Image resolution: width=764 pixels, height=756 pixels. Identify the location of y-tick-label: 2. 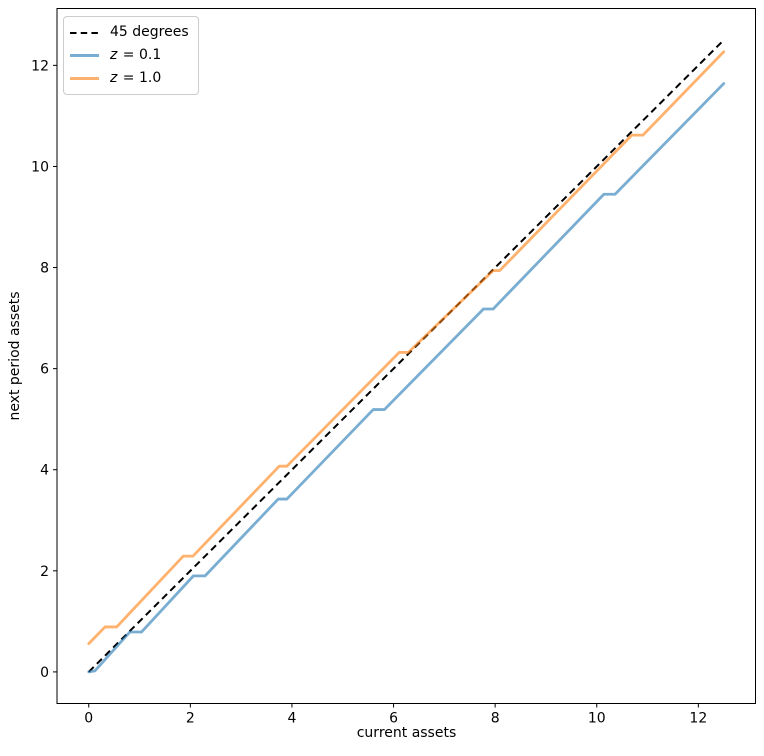
(44, 572).